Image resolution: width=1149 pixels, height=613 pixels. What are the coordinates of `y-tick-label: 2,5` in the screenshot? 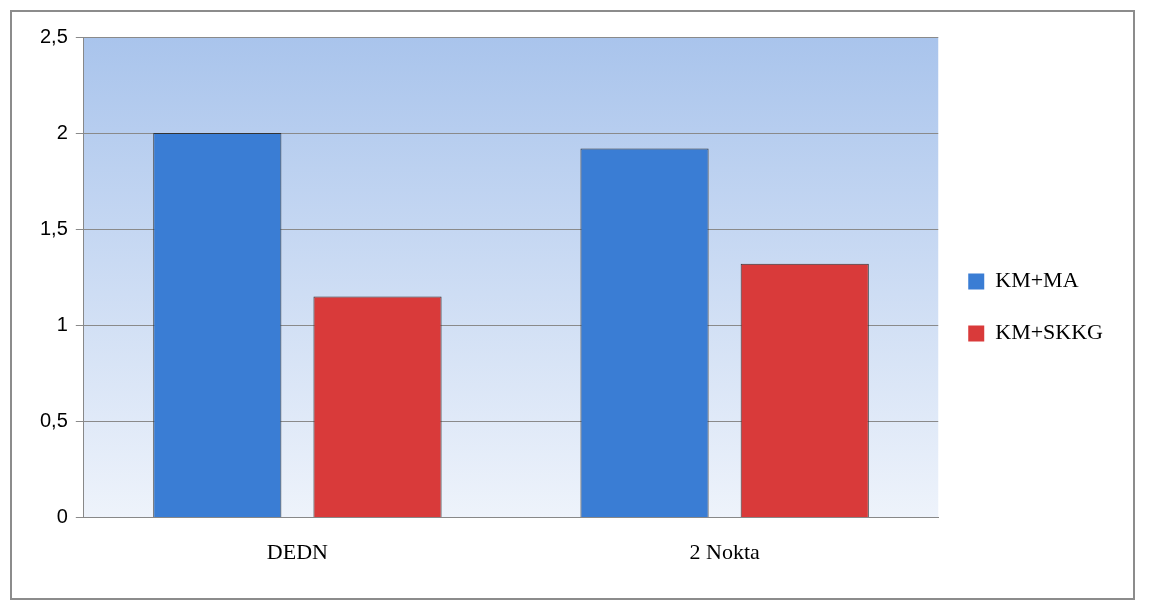 It's located at (53, 35).